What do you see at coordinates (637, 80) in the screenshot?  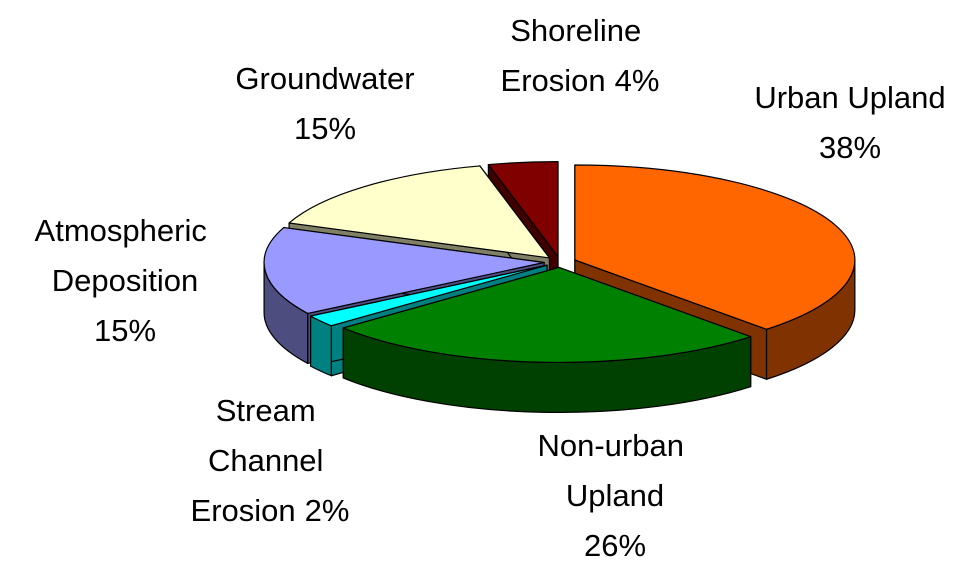 I see `value-label: 4%` at bounding box center [637, 80].